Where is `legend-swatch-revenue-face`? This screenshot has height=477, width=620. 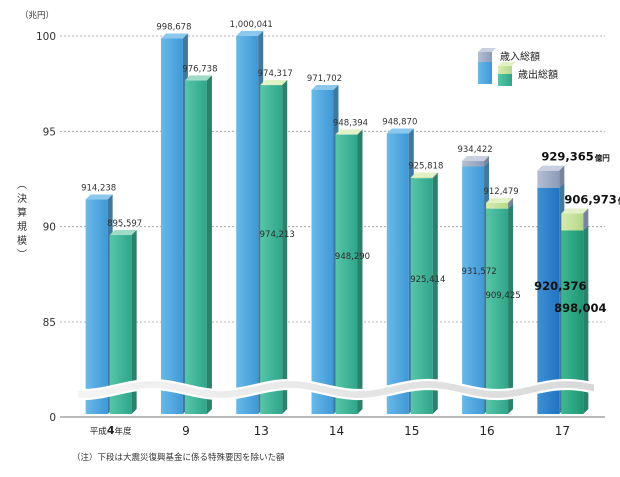
legend-swatch-revenue-face is located at coordinates (487, 50).